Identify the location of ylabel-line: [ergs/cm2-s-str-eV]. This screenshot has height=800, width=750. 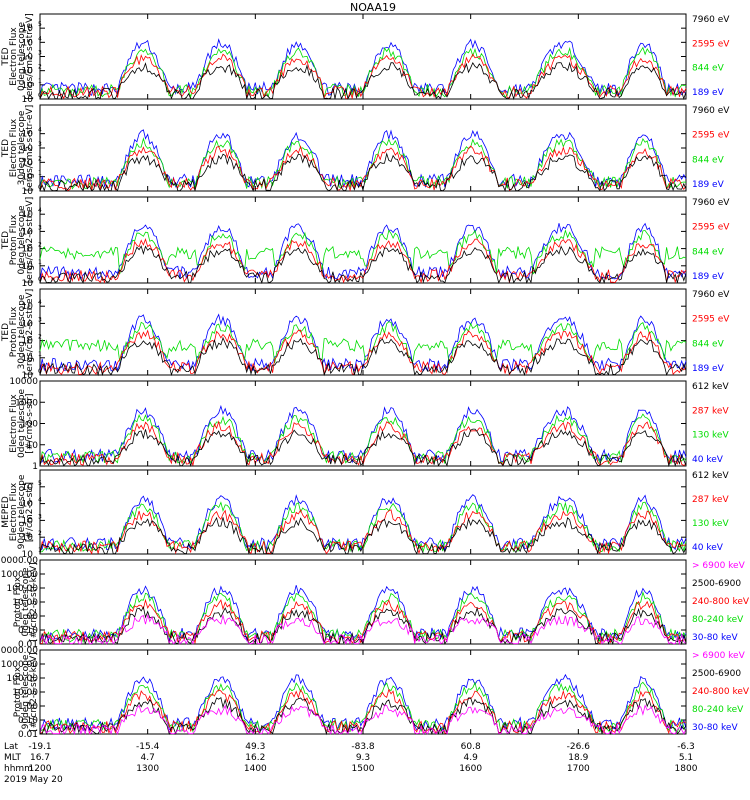
(30, 148).